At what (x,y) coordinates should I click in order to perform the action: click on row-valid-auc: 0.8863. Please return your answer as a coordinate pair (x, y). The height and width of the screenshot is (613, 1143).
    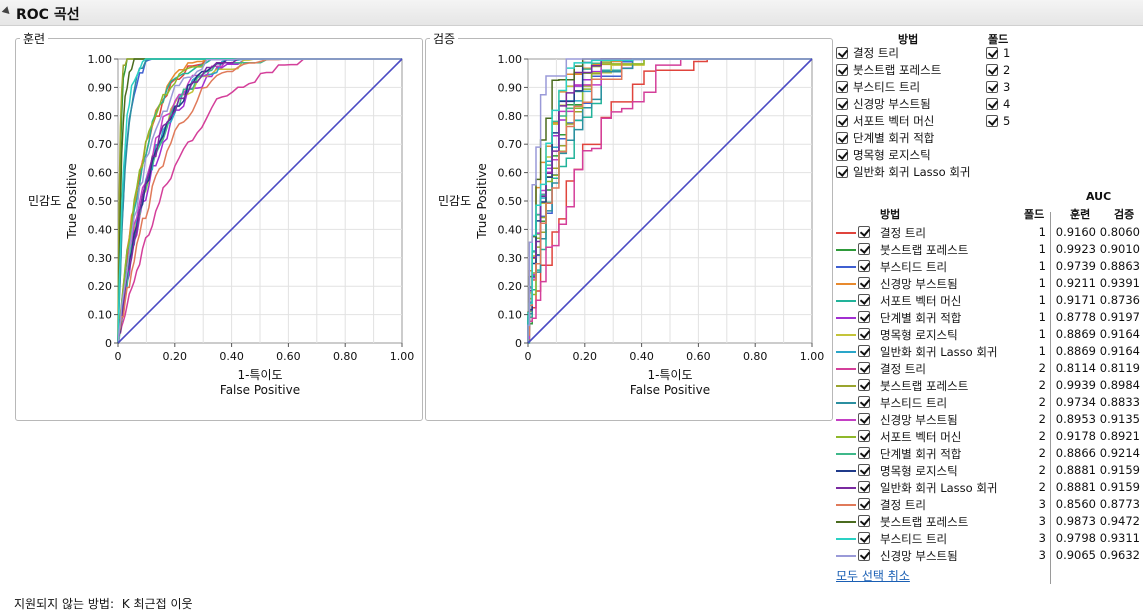
    Looking at the image, I should click on (1119, 266).